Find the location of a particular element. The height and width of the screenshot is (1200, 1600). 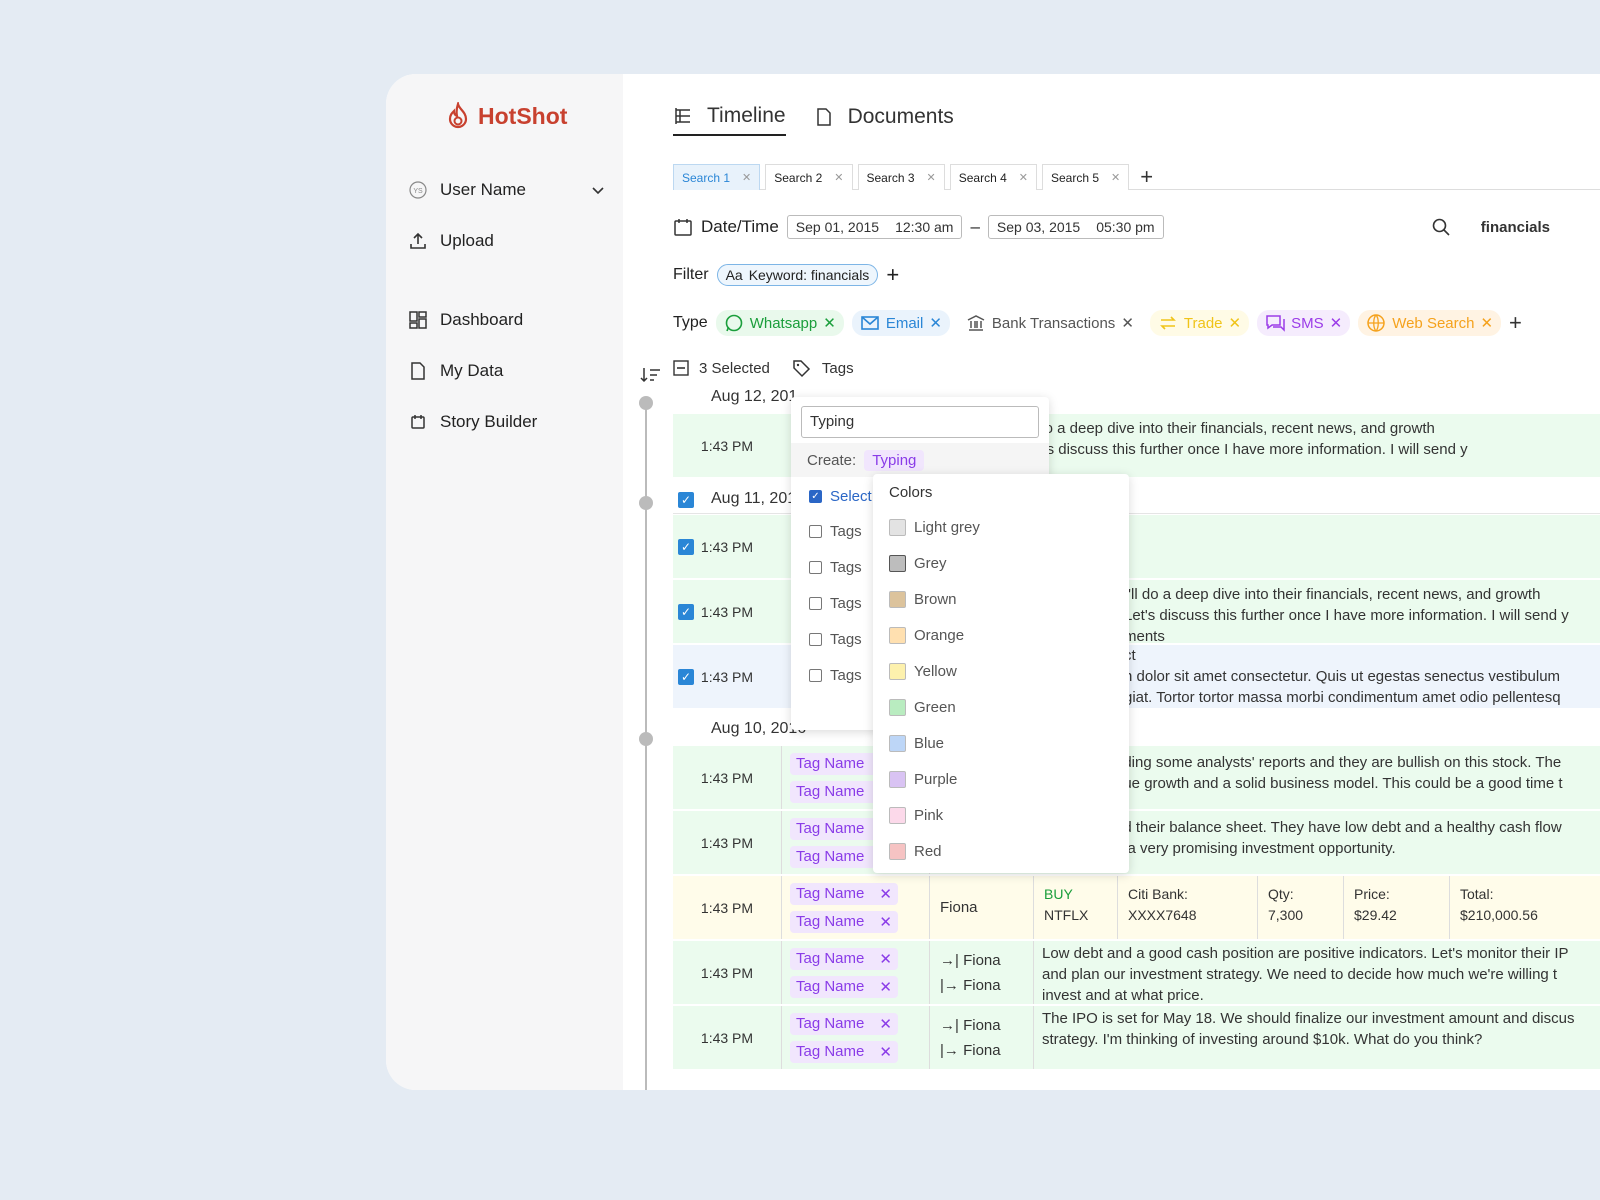

search-icon is located at coordinates (1441, 227).